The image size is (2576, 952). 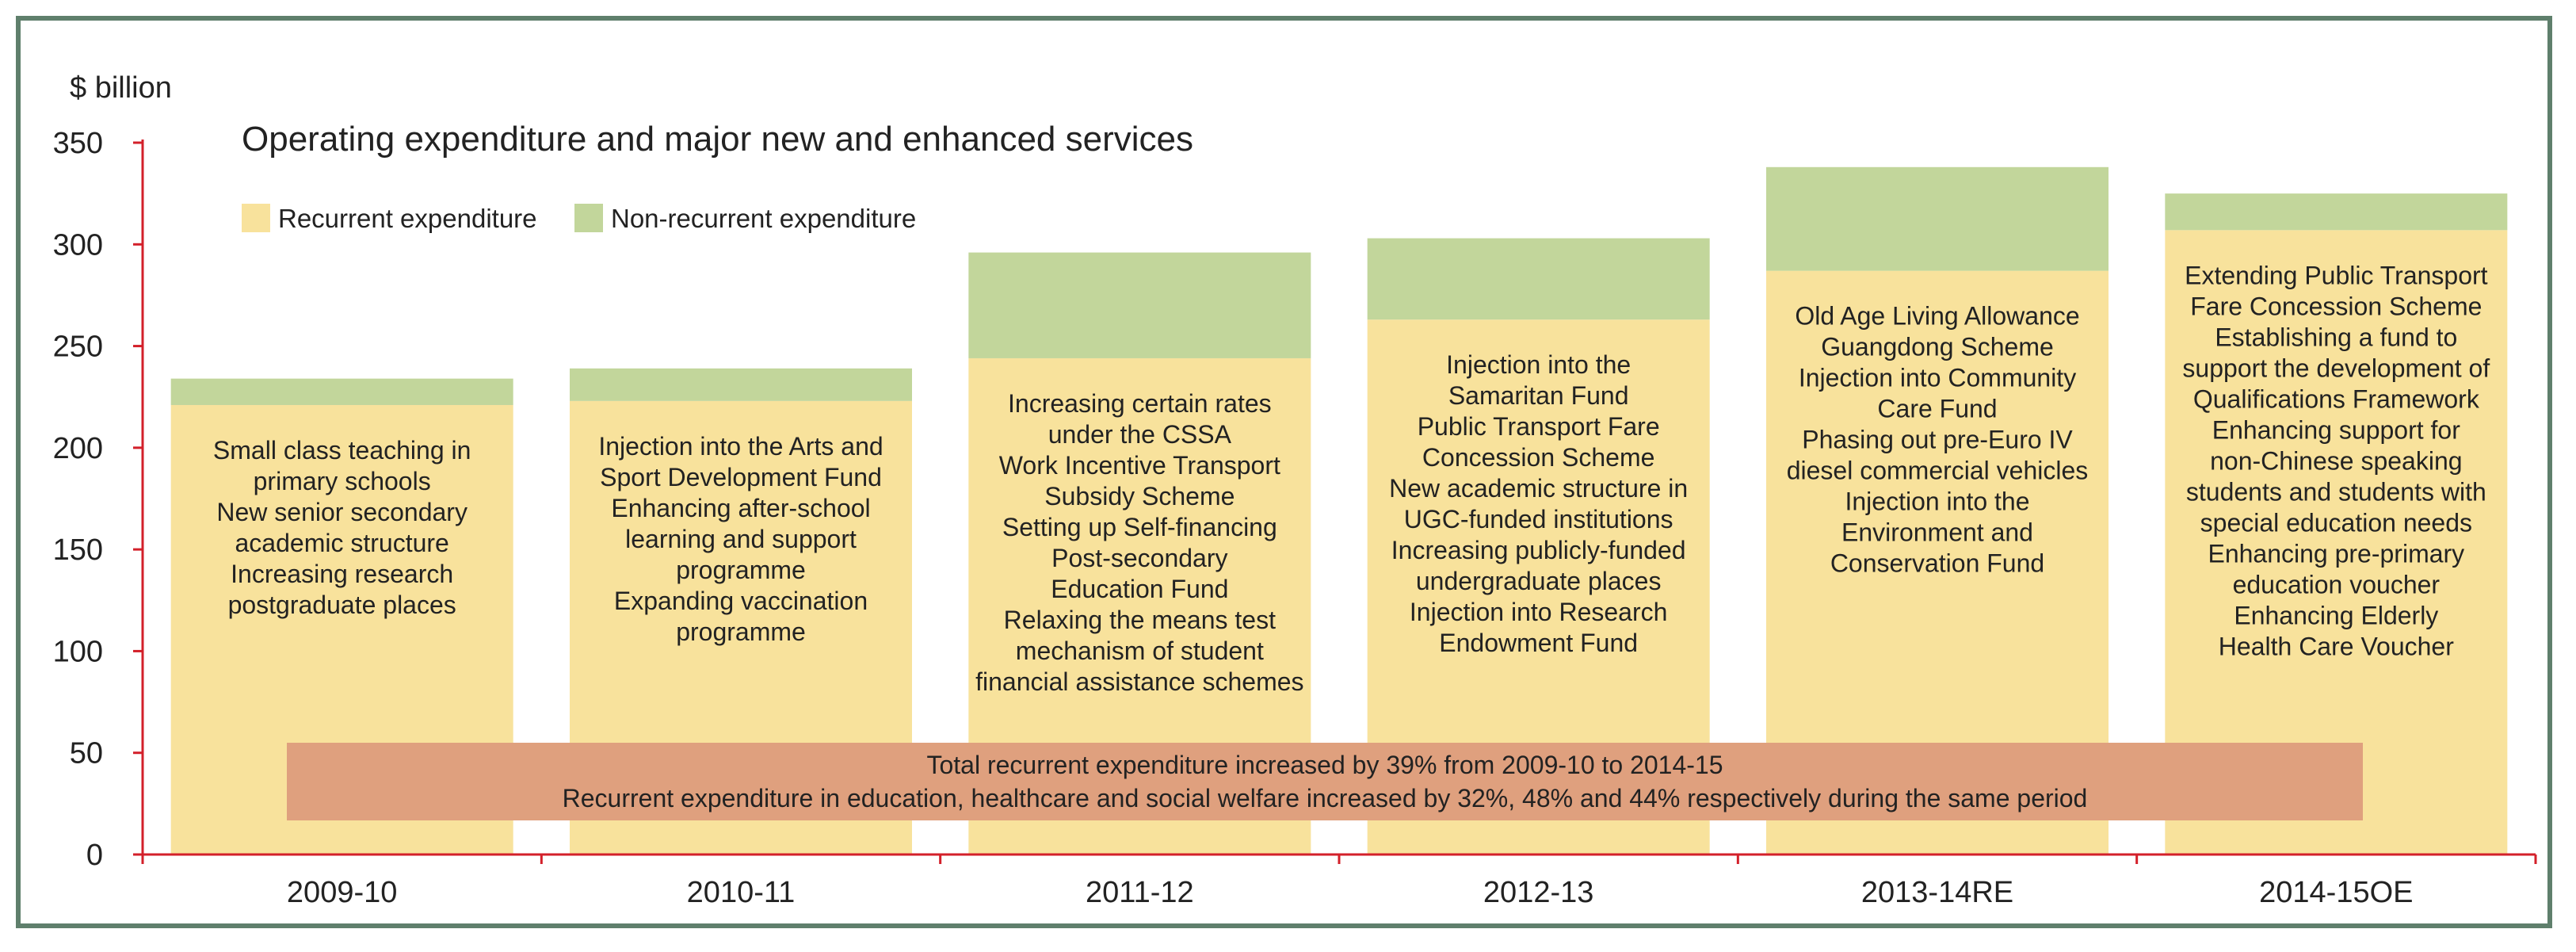 I want to click on bar-annotation: Care Fund, so click(x=1937, y=409).